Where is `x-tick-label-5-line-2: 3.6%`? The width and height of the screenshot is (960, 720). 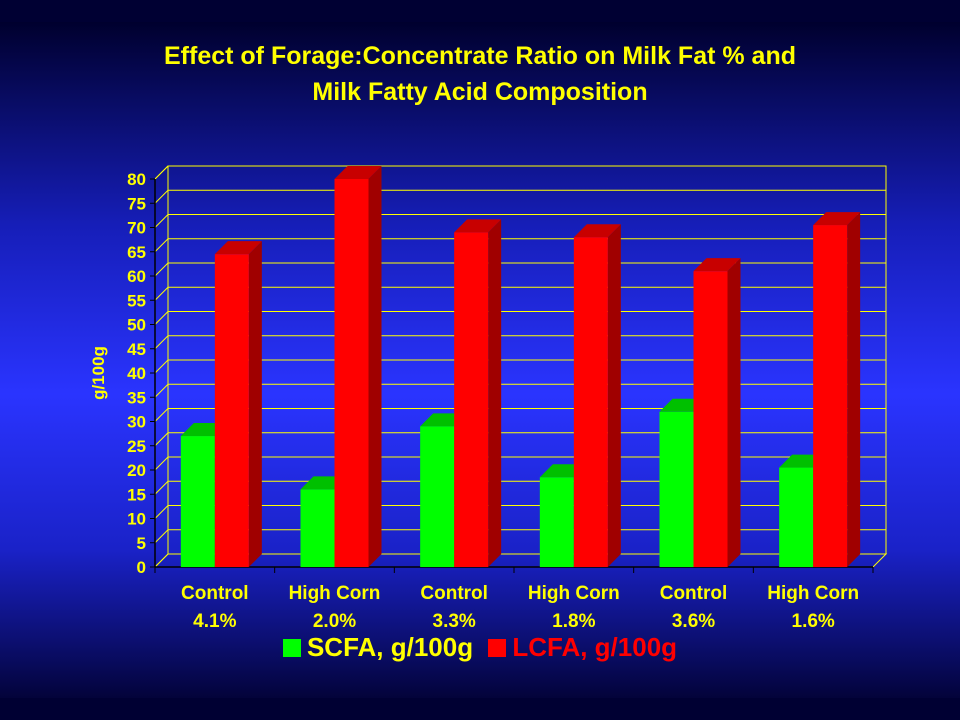
x-tick-label-5-line-2: 3.6% is located at coordinates (693, 621).